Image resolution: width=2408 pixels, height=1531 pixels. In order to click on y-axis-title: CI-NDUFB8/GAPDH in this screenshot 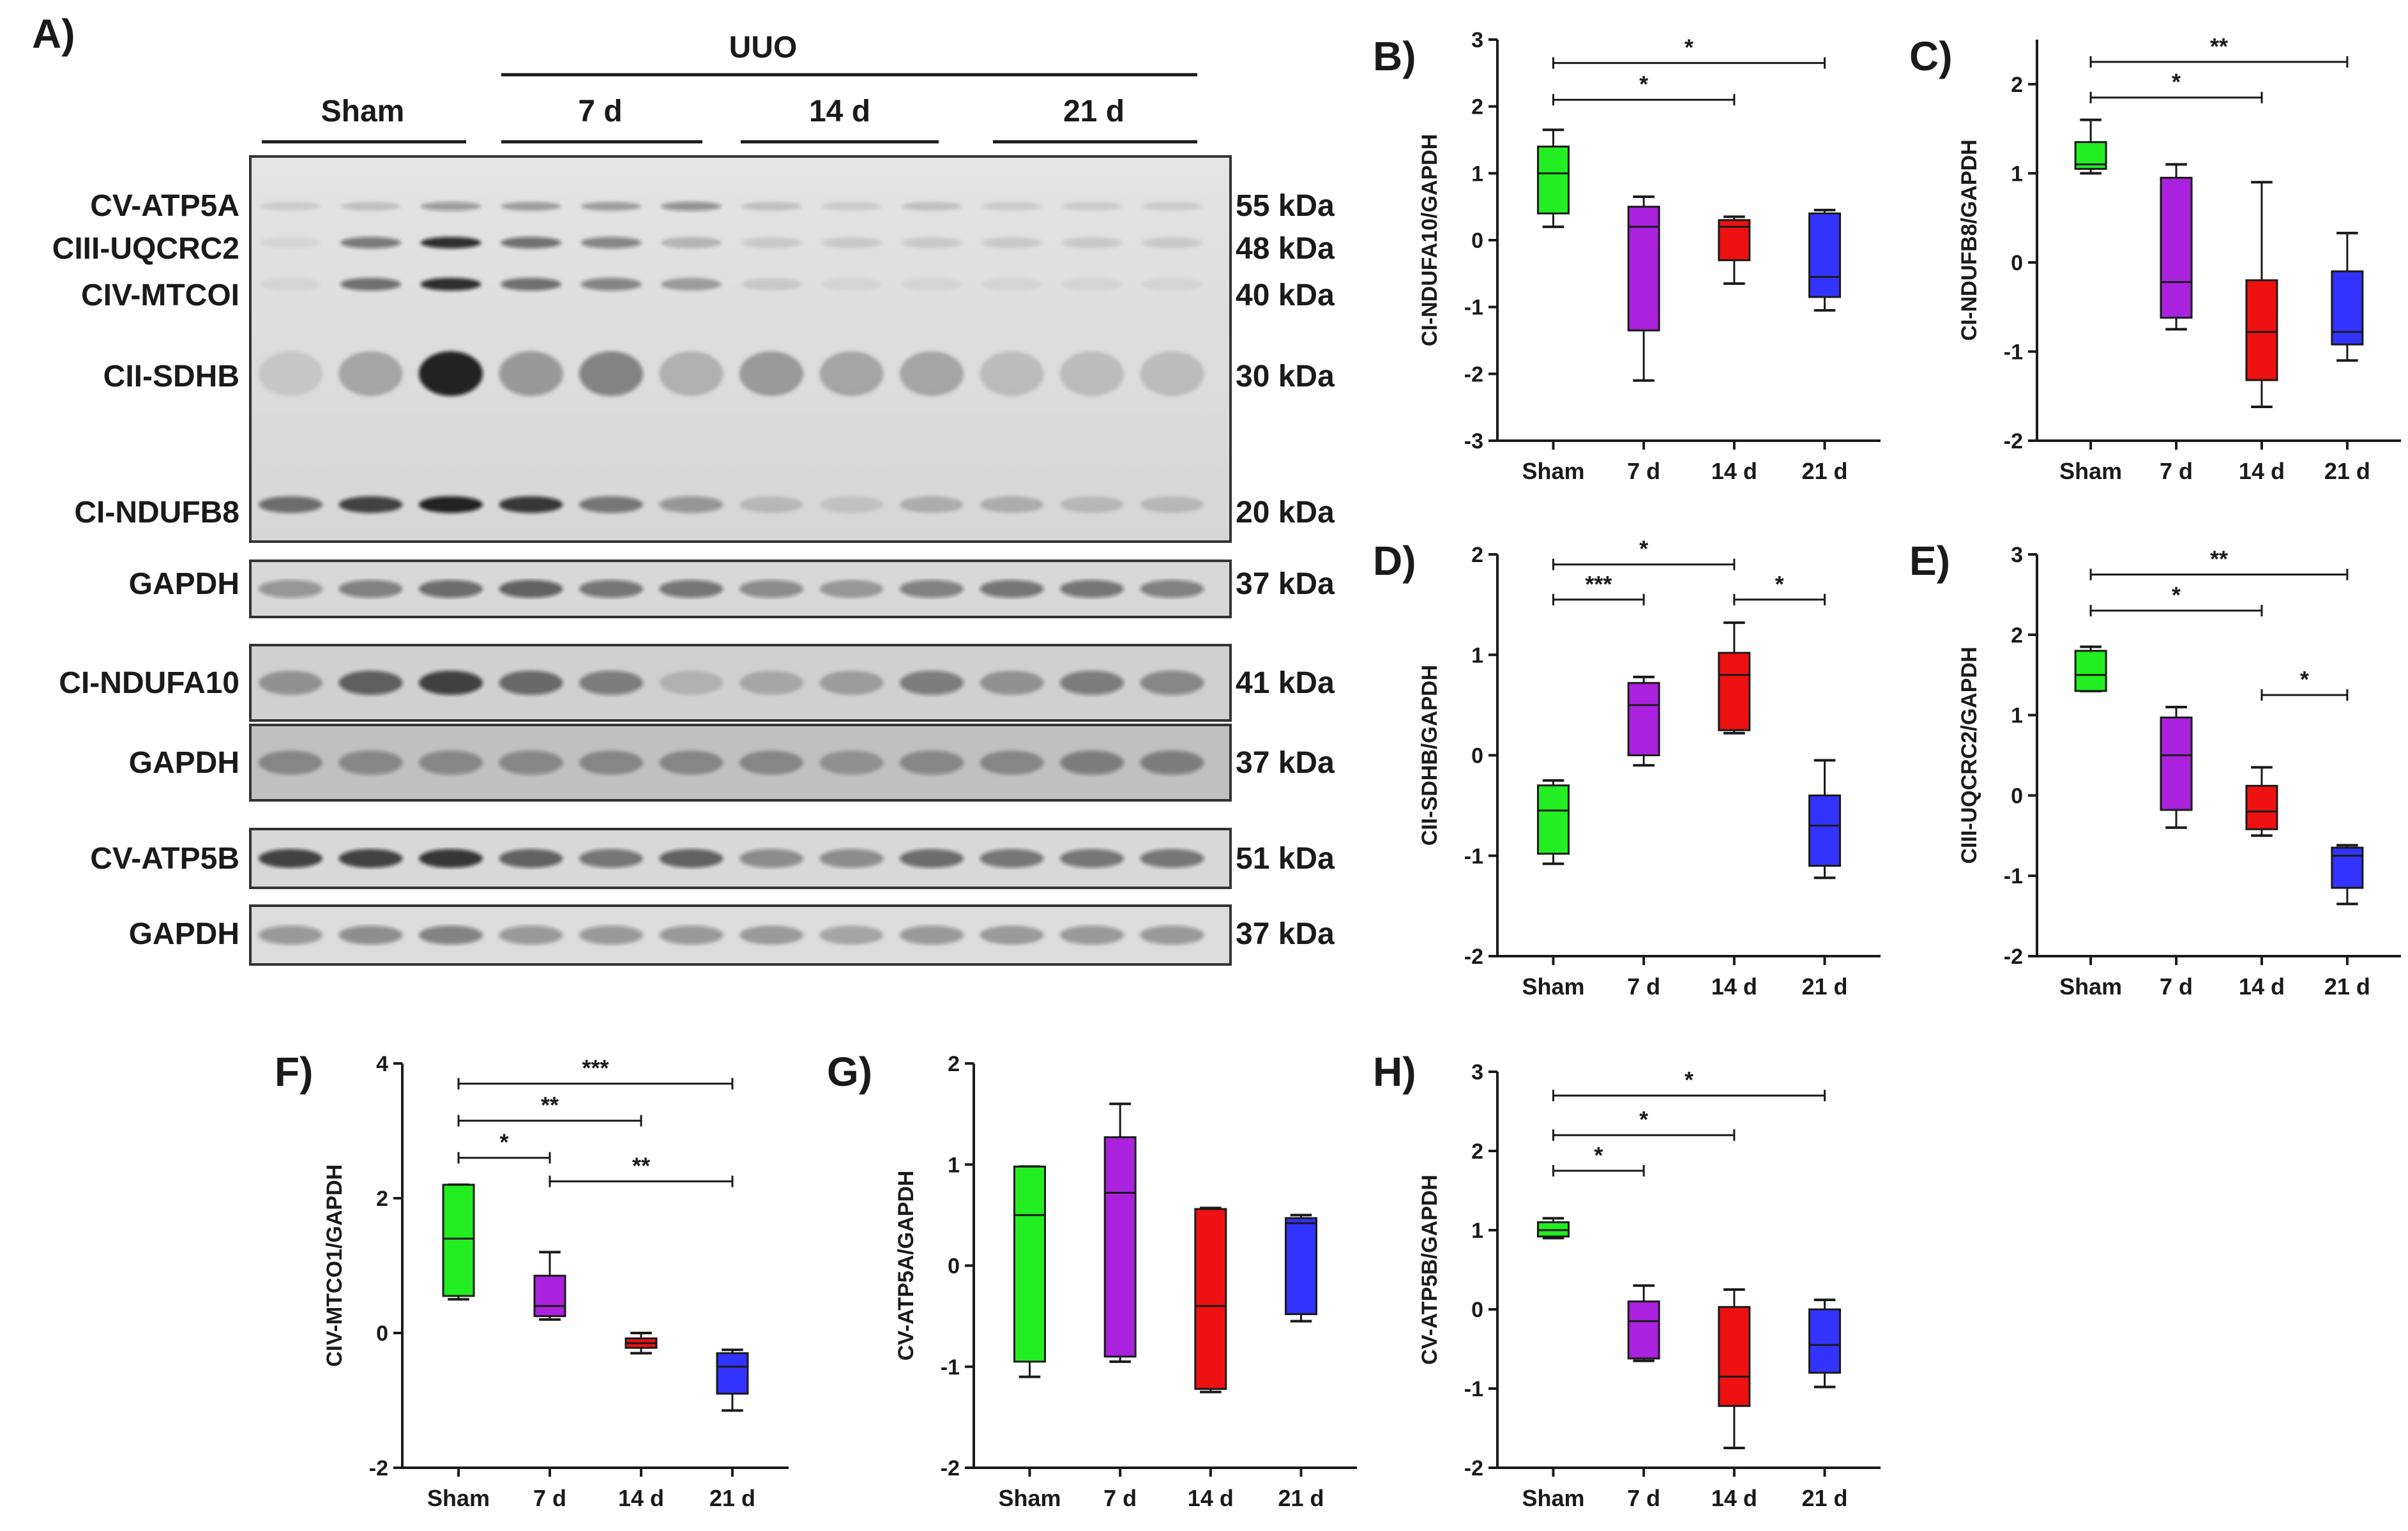, I will do `click(1969, 239)`.